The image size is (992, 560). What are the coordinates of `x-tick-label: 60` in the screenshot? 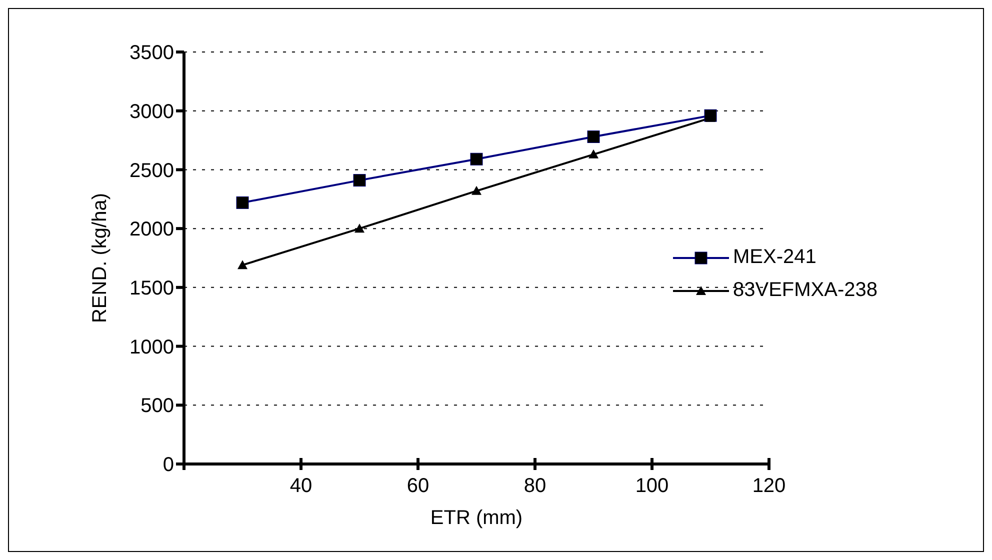 It's located at (418, 486).